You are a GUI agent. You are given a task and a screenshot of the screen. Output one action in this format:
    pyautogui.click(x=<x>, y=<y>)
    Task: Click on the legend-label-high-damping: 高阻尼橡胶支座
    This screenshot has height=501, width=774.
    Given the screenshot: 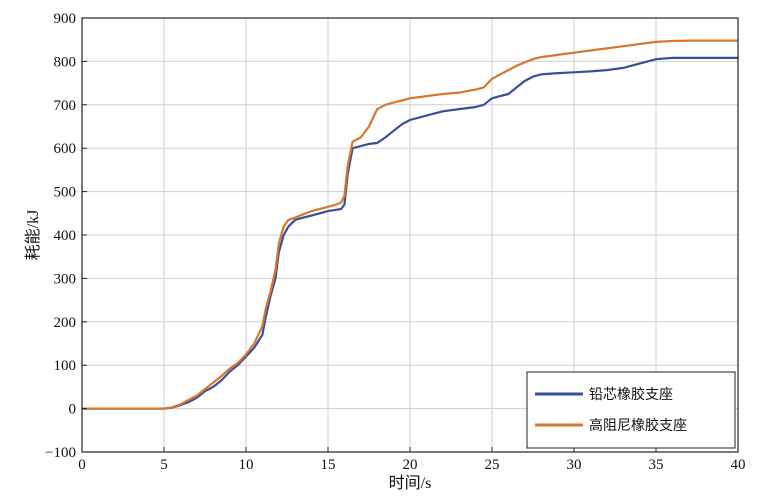 What is the action you would take?
    pyautogui.click(x=638, y=425)
    